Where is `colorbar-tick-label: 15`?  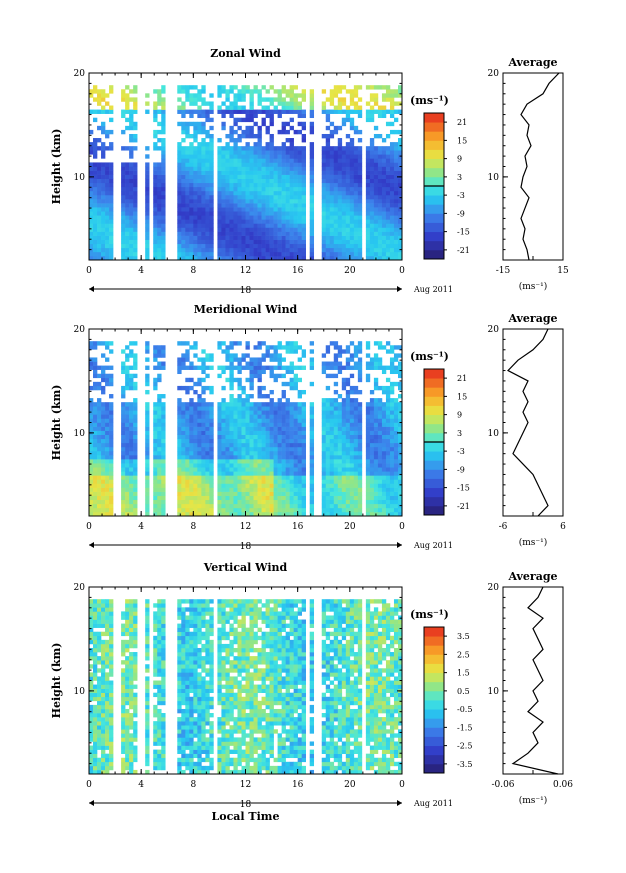
colorbar-tick-label: 15 is located at coordinates (462, 140).